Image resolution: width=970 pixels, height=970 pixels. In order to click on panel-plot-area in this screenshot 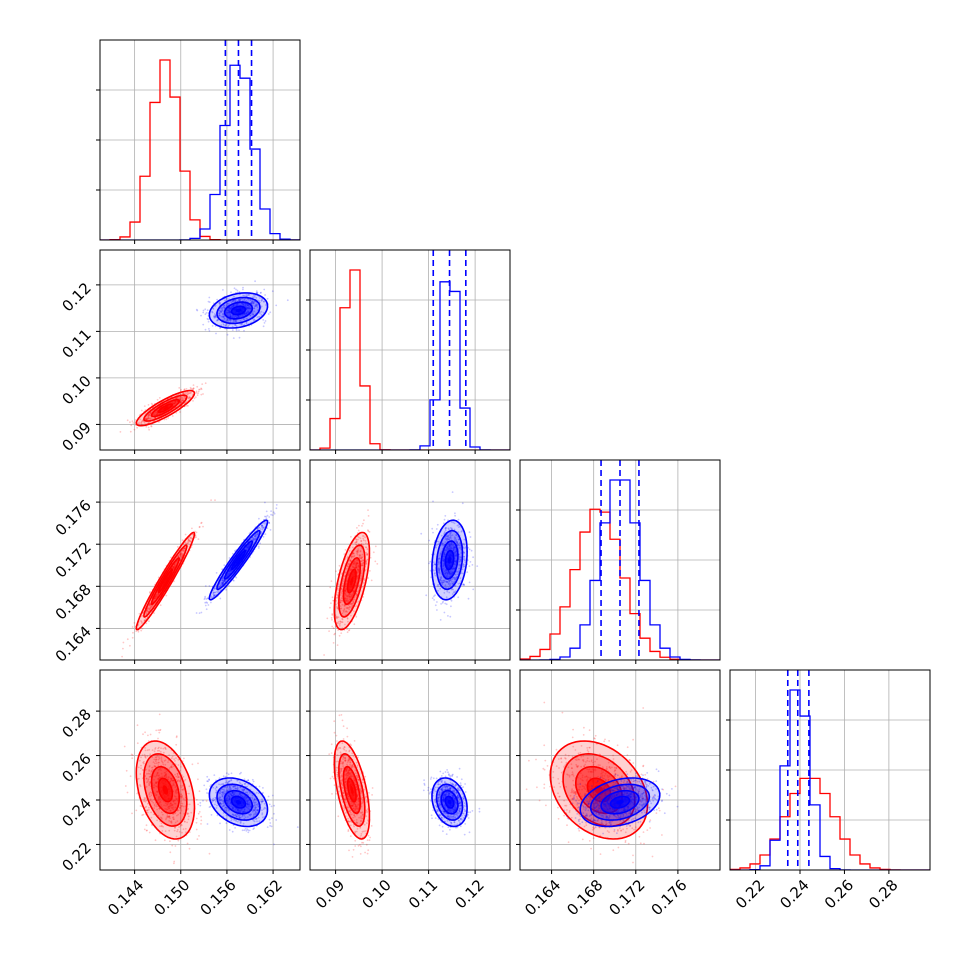, I will do `click(410, 560)`.